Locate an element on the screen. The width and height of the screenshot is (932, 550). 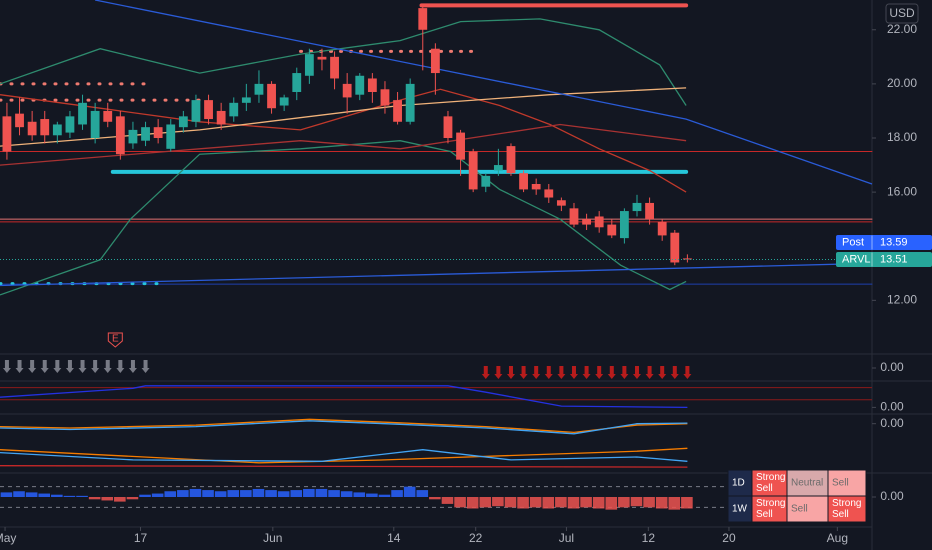
x-tick-label: 20 is located at coordinates (729, 538).